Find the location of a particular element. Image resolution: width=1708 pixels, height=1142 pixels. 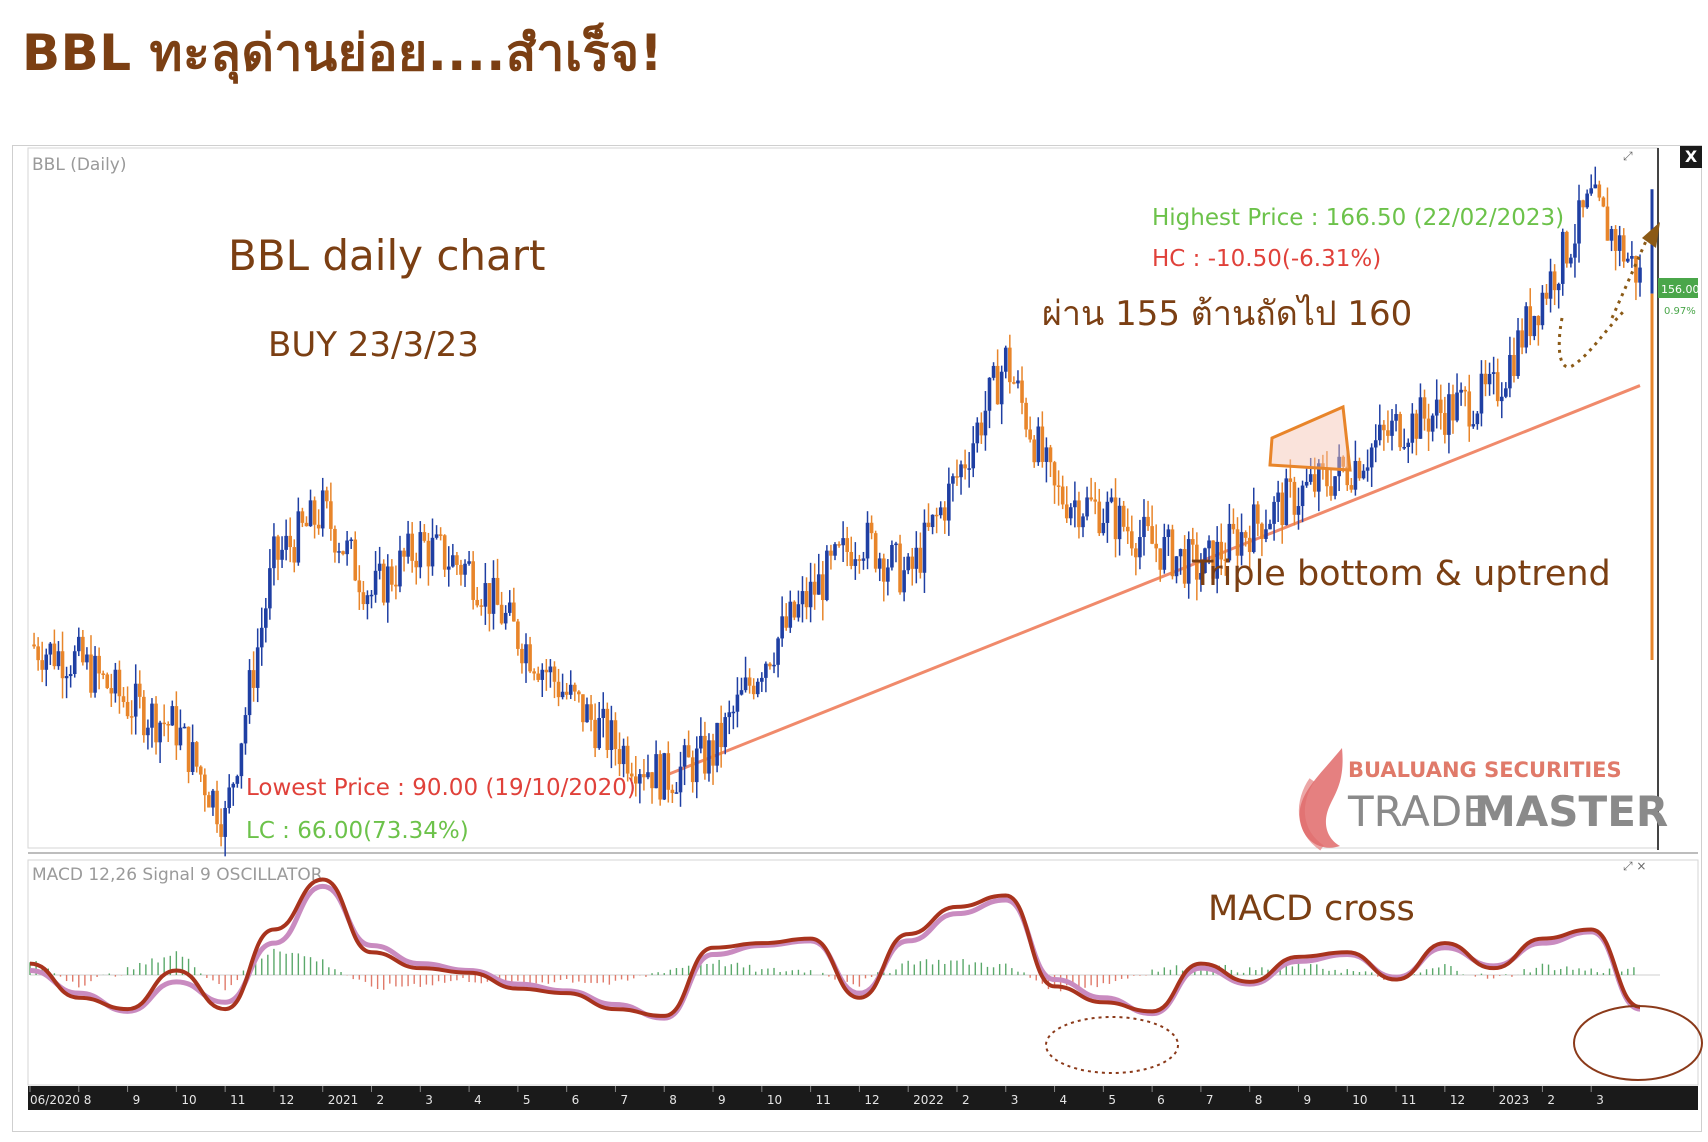

change-tag: 0.97% is located at coordinates (1680, 311).